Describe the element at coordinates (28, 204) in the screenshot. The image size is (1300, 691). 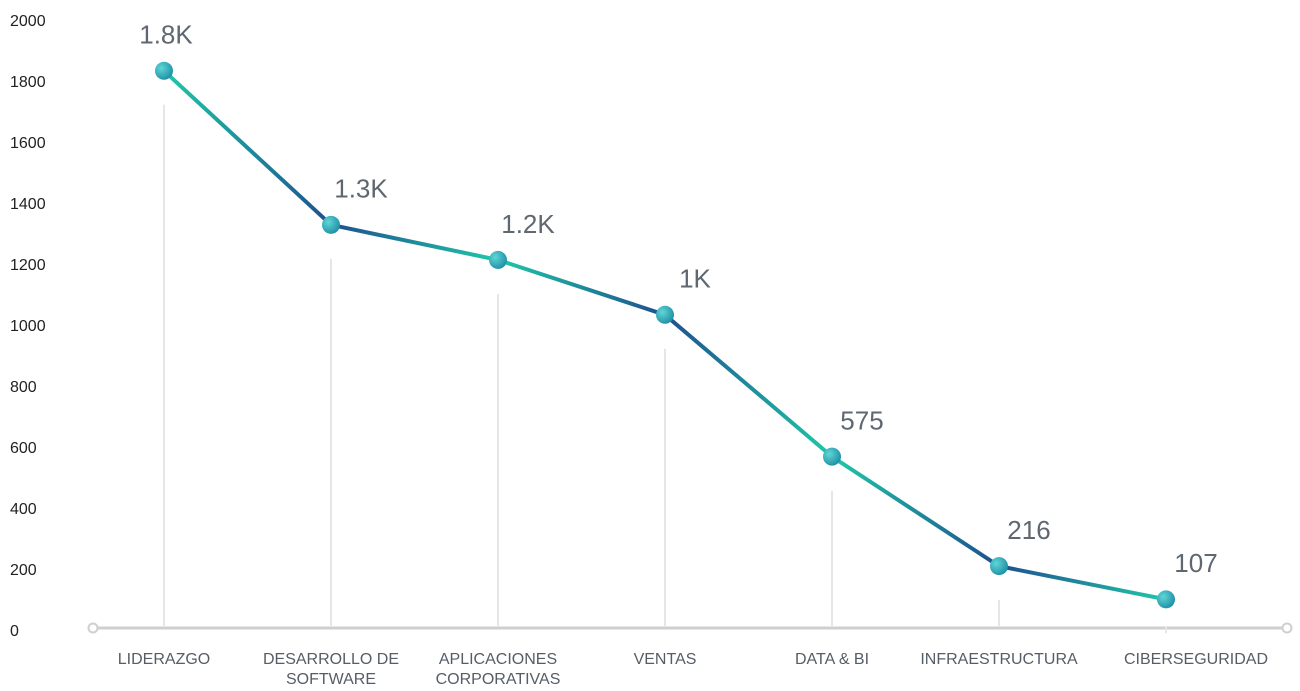
I see `y-tick-label: 1400` at that location.